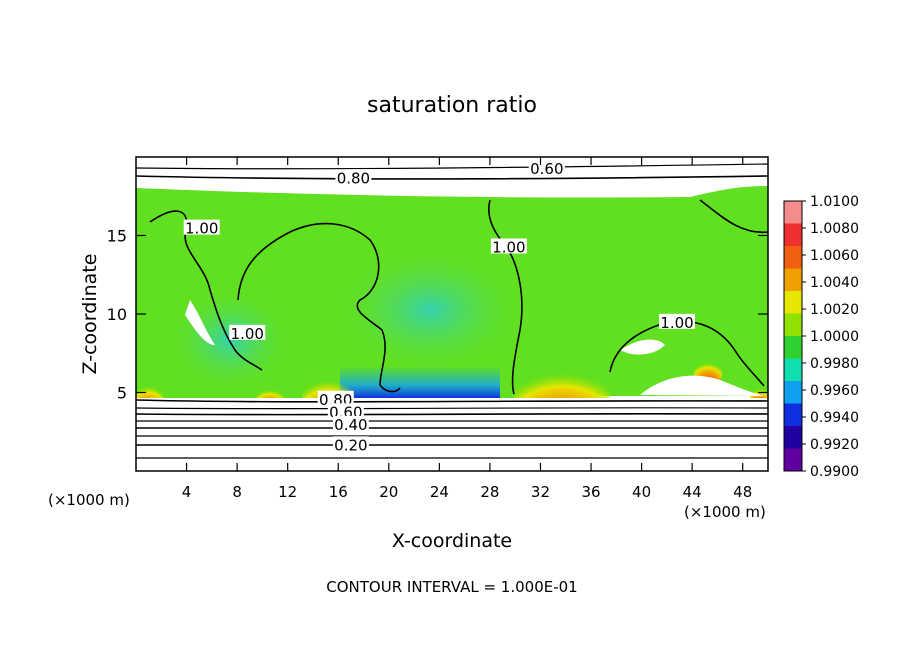 Image resolution: width=904 pixels, height=654 pixels. I want to click on contour-0.70, so click(452, 166).